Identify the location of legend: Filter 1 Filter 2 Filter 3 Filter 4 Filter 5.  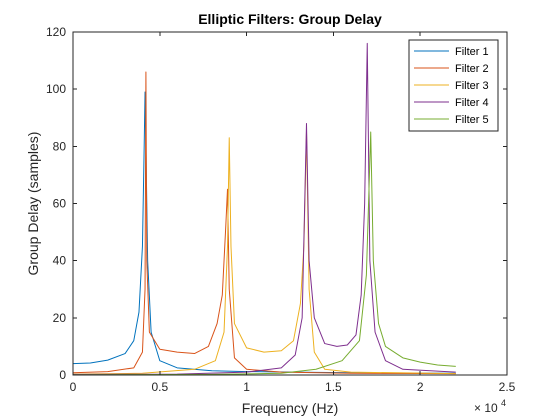
(453, 85).